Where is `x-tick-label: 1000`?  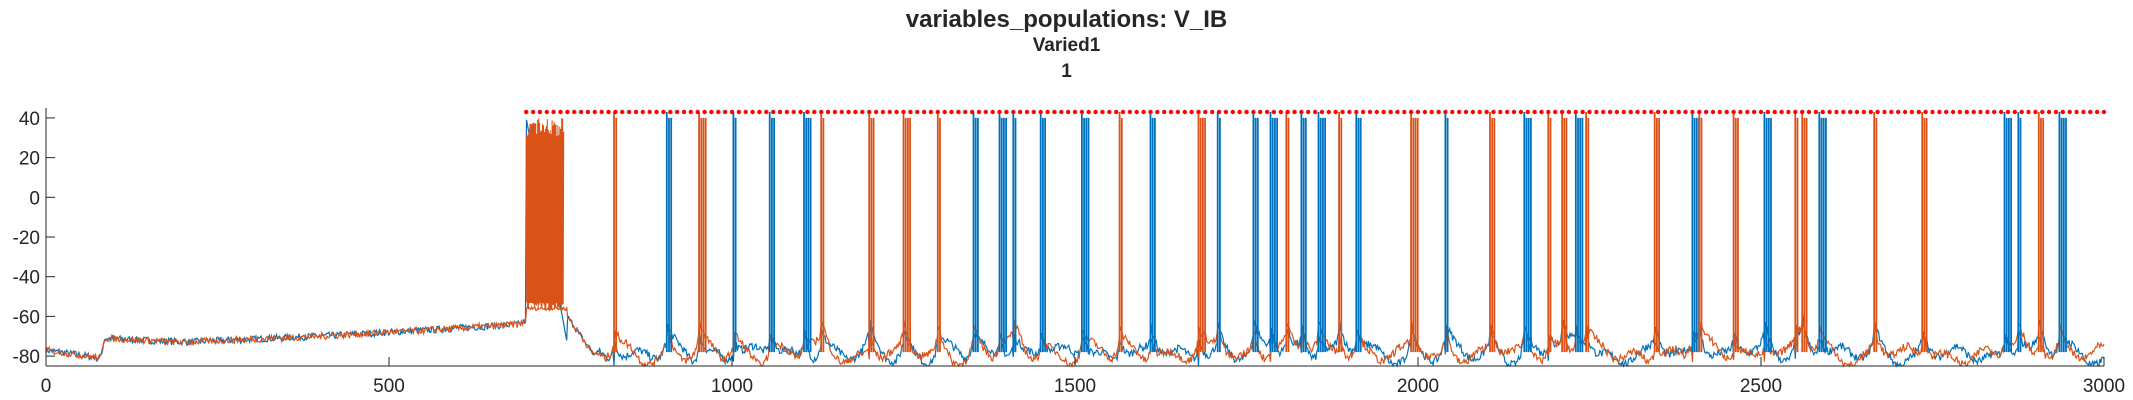 x-tick-label: 1000 is located at coordinates (732, 386).